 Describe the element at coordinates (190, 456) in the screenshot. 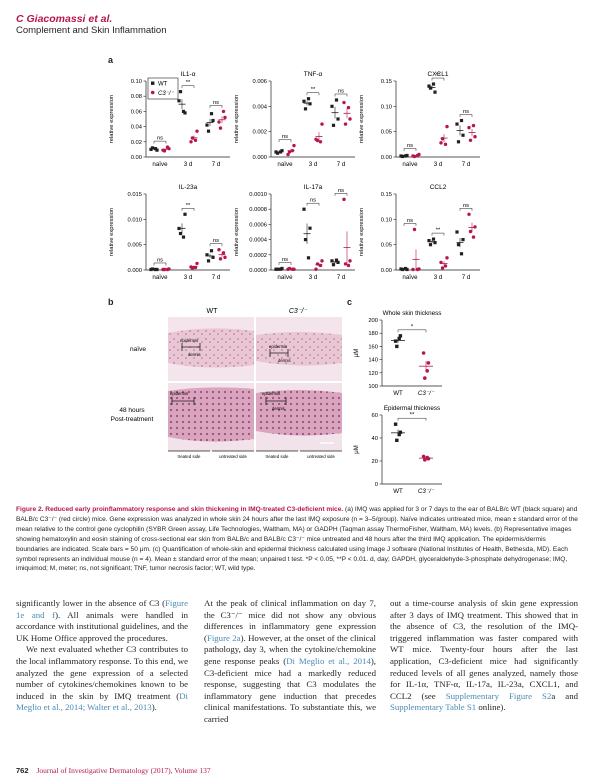

I see `label-treated-wt: treated side` at that location.